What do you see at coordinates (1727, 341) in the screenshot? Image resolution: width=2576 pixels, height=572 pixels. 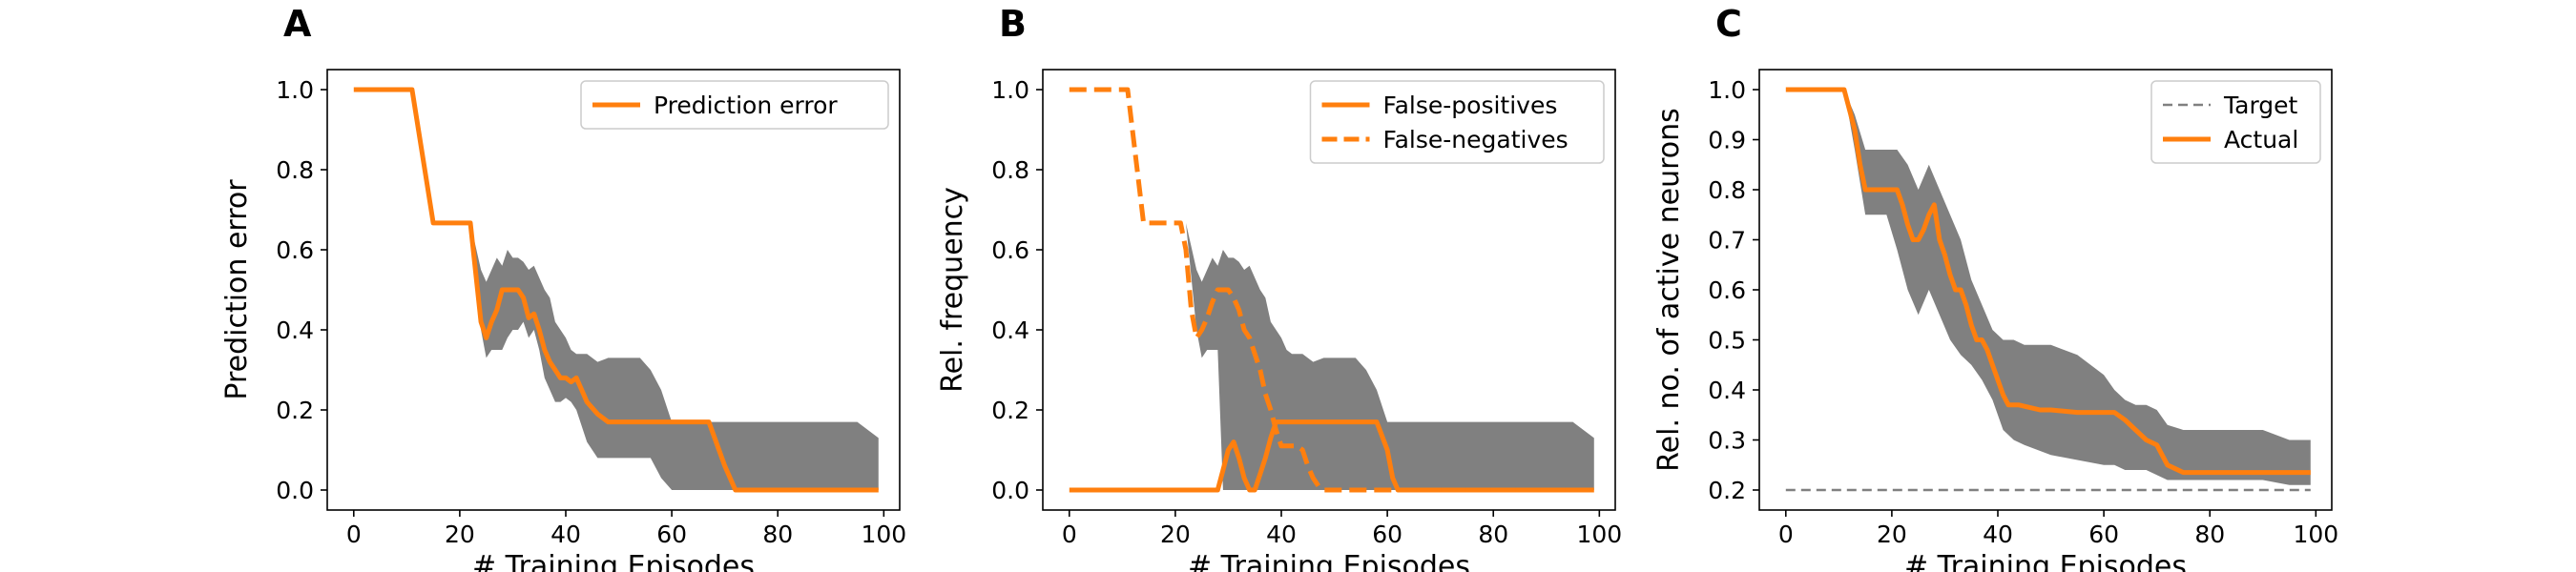 I see `y-tick-label: 0.5` at bounding box center [1727, 341].